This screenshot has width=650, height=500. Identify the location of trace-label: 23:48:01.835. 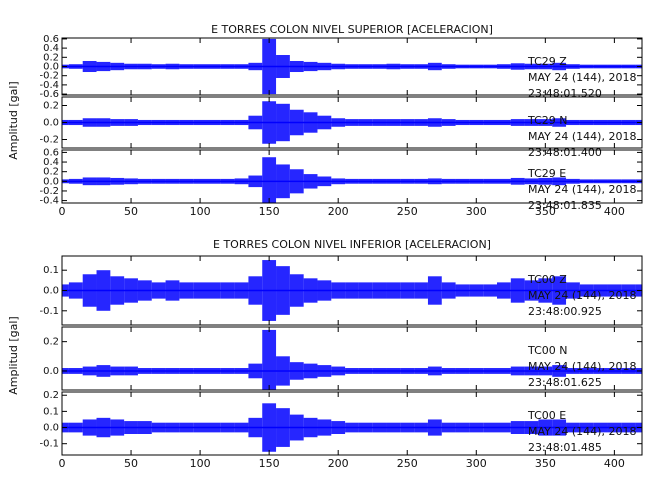
(565, 205).